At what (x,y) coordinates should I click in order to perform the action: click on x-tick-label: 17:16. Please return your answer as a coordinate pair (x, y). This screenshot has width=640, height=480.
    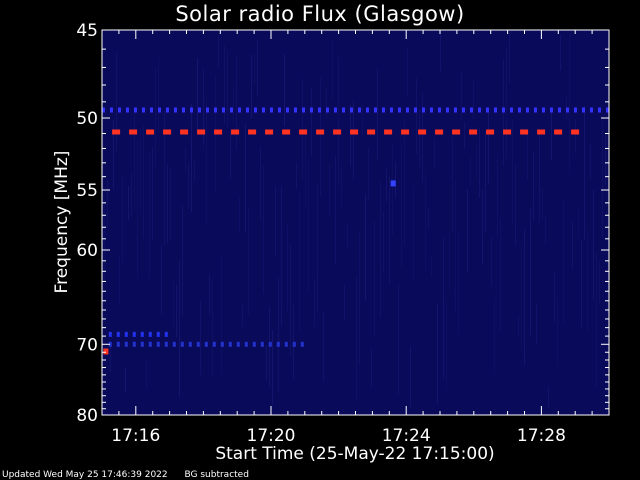
    Looking at the image, I should click on (135, 436).